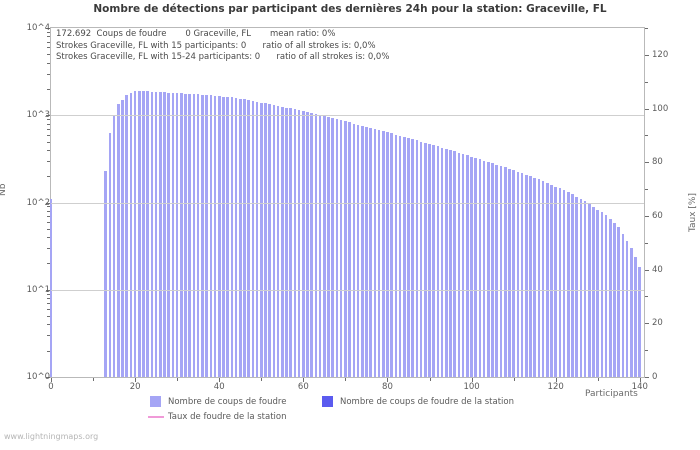 This screenshot has height=450, width=700. I want to click on legend-swatch-icon-station-strokes, so click(327, 401).